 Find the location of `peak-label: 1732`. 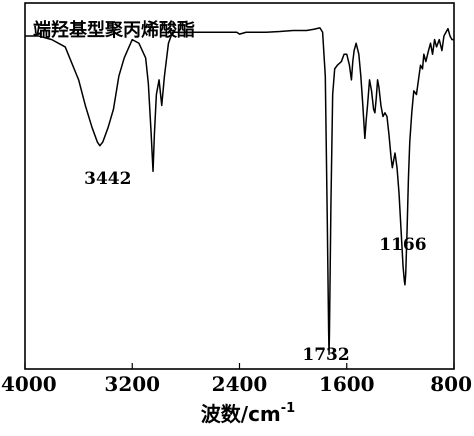

peak-label: 1732 is located at coordinates (325, 355).